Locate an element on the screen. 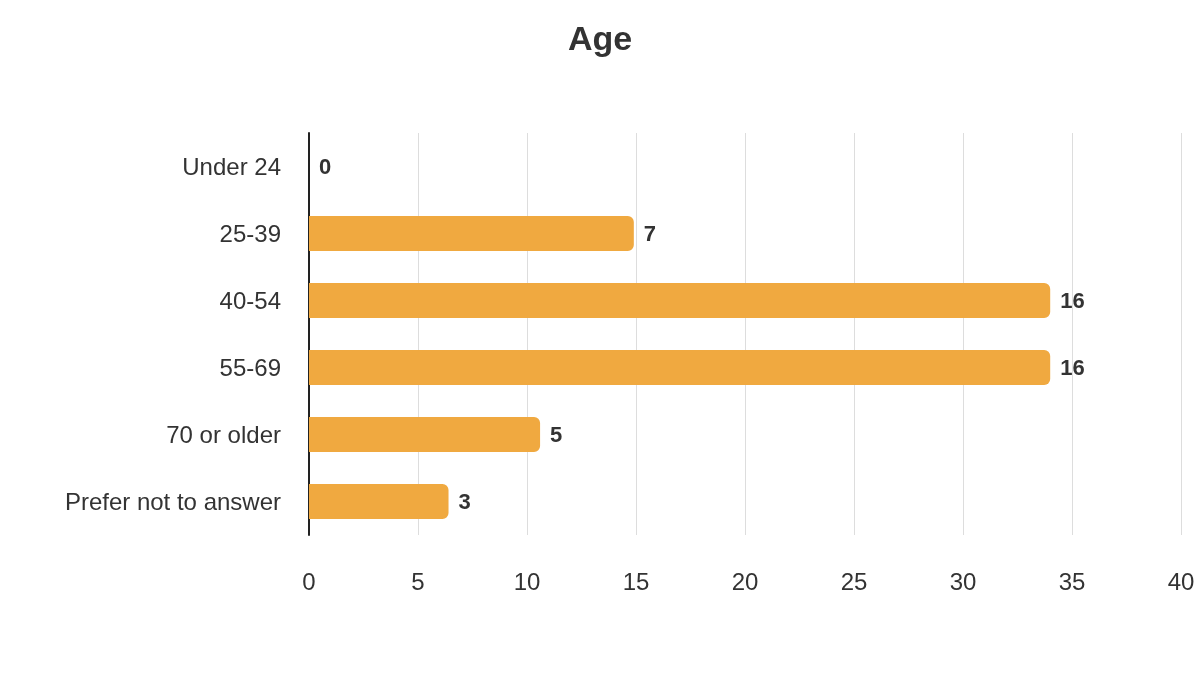  x-tick-label: 35 is located at coordinates (1072, 581).